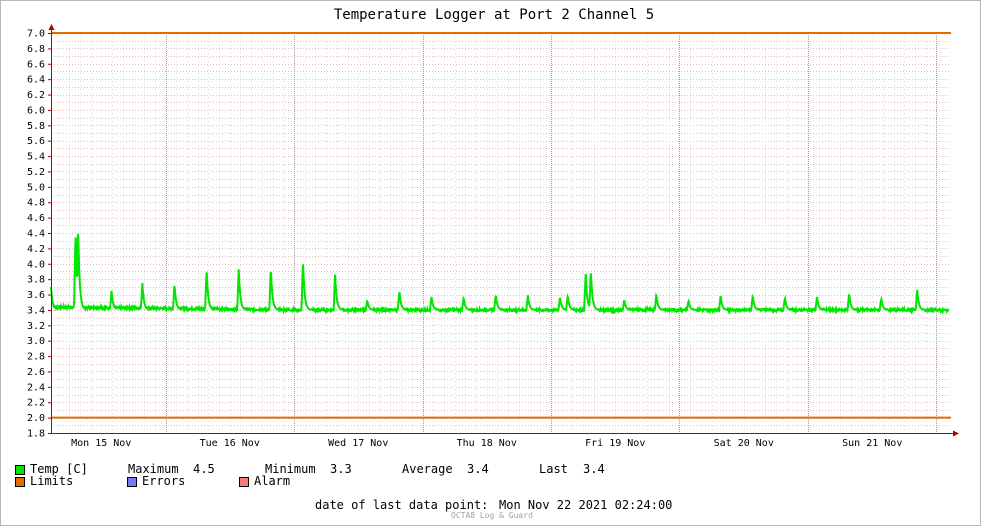 The width and height of the screenshot is (981, 526). I want to click on temp-legend-label: Temp [C], so click(59, 469).